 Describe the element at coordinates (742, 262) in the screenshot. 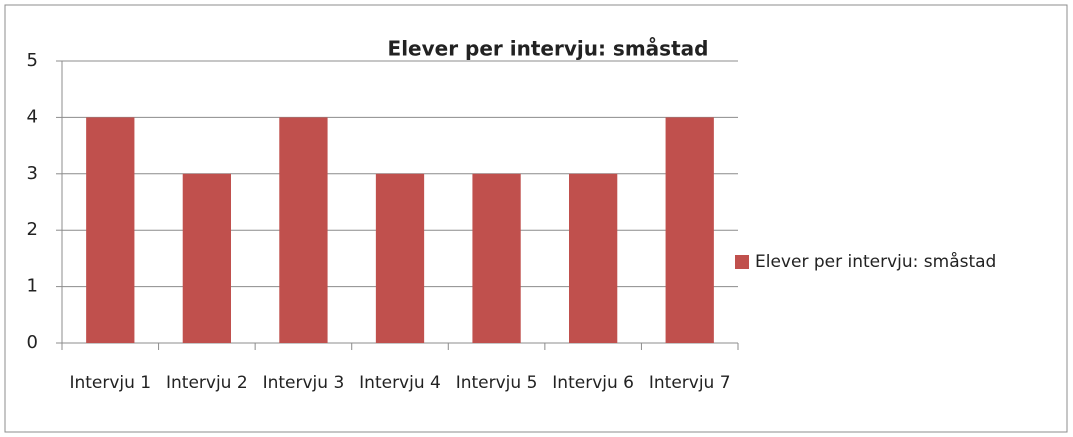

I see `legend-swatch` at that location.